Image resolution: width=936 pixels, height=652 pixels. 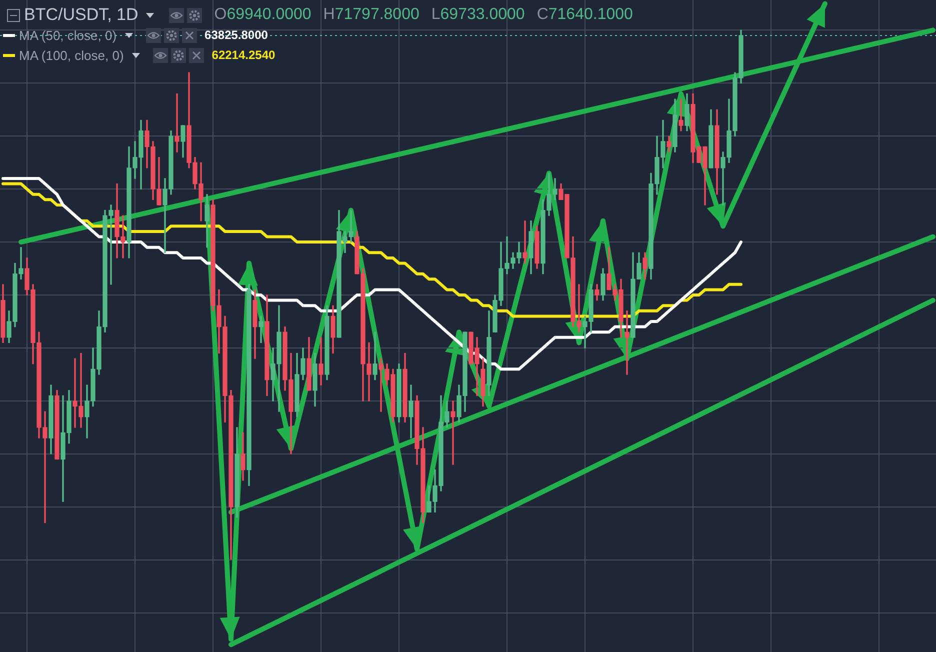 I want to click on legend-label: MA (50, close, 0), so click(x=68, y=35).